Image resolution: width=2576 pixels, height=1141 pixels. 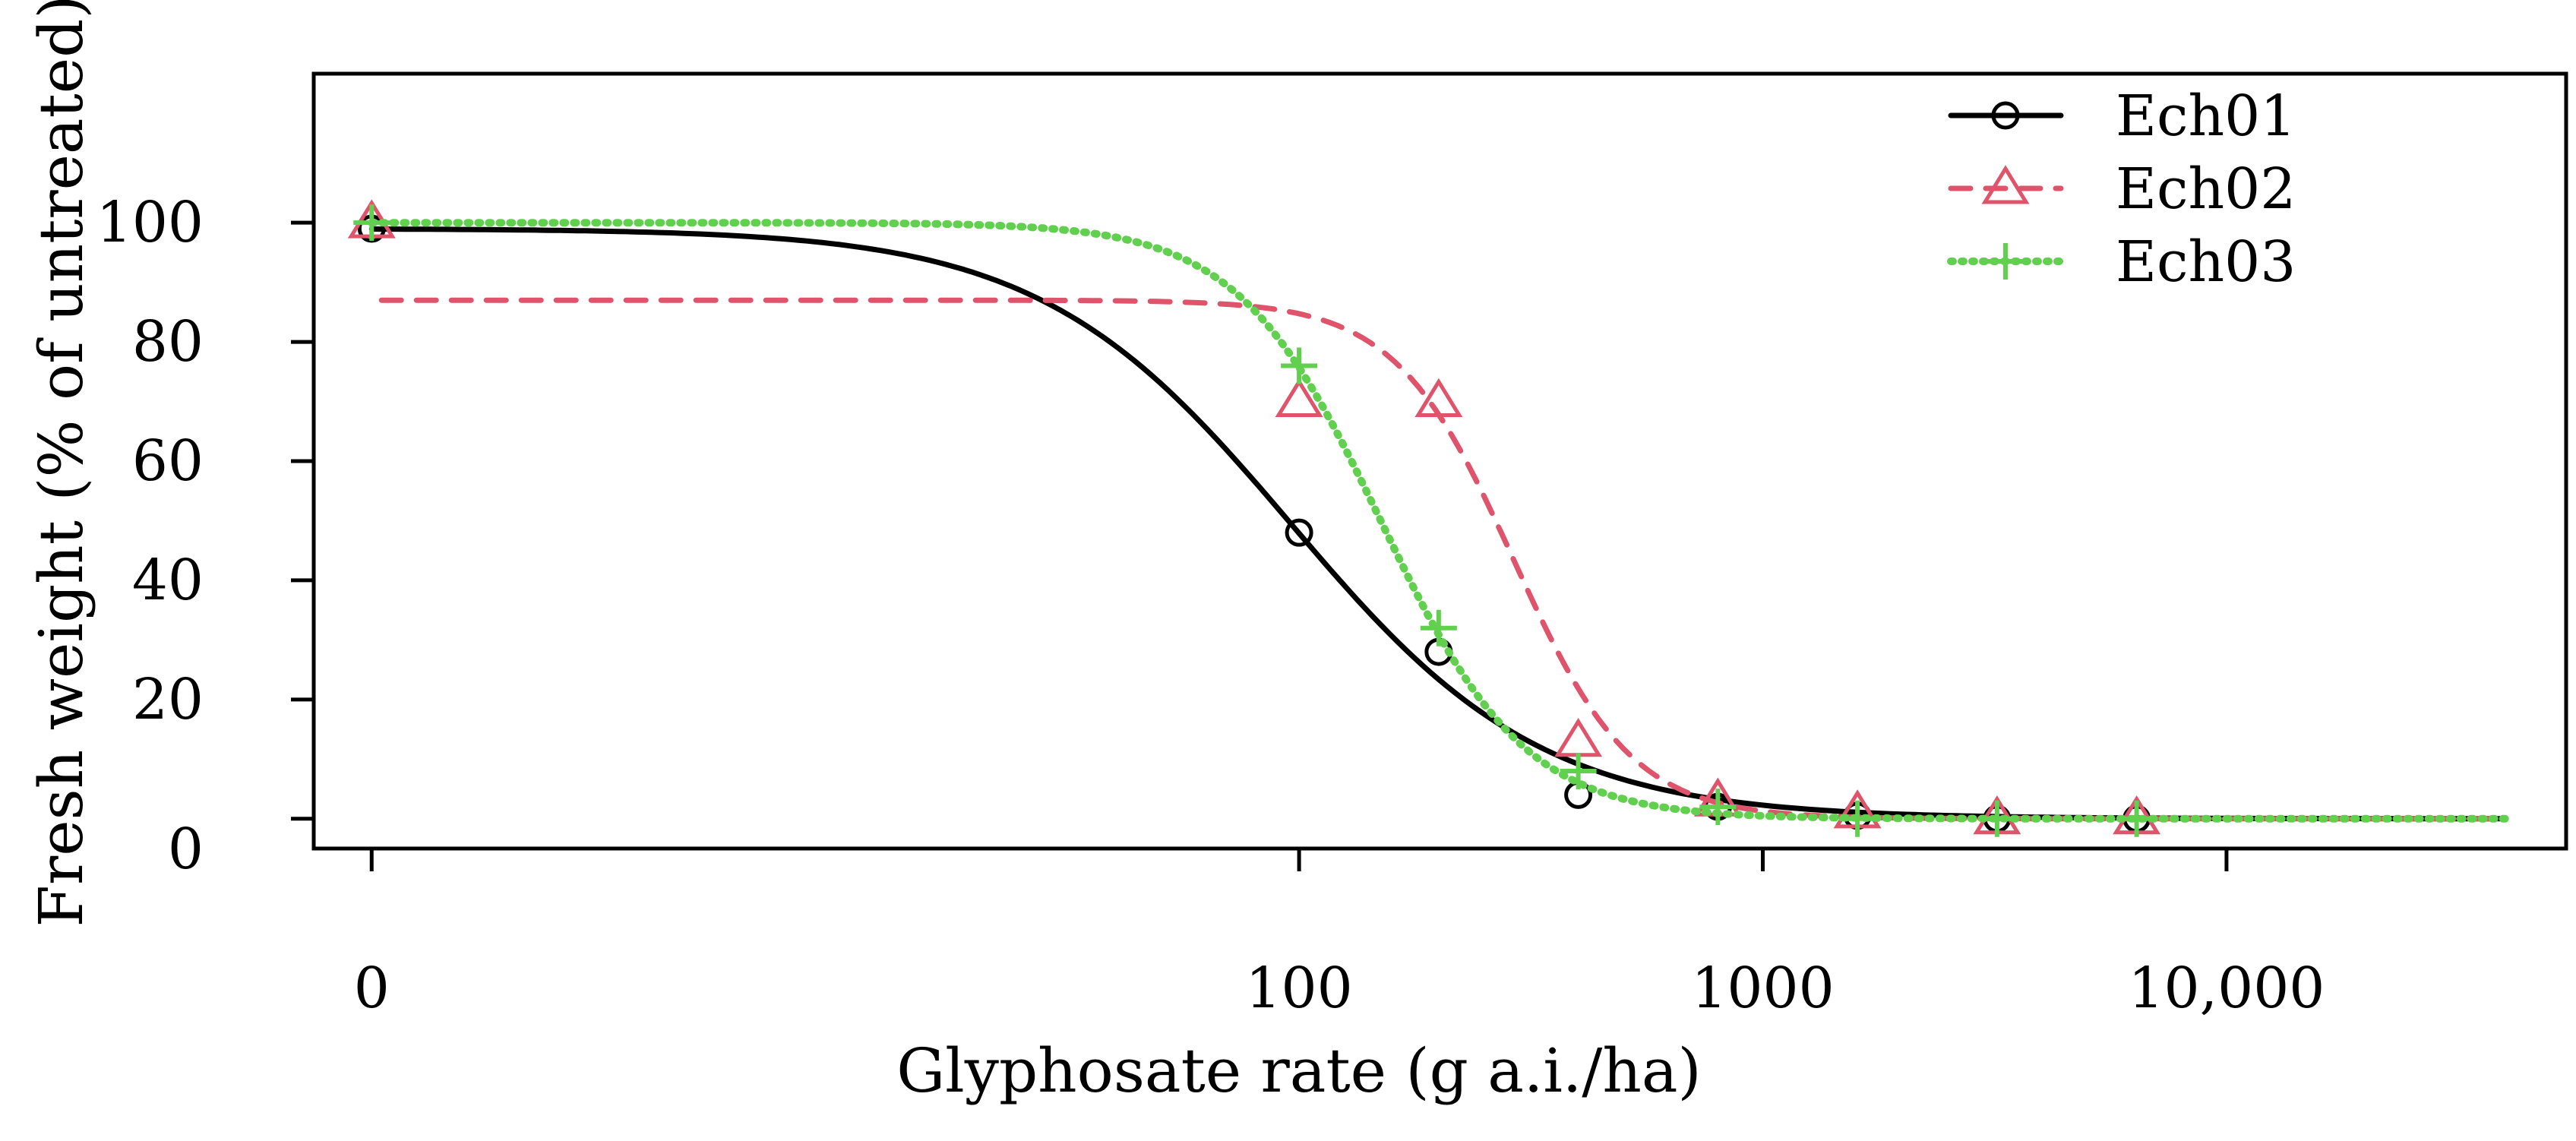 I want to click on legend-marker-ech02, so click(x=2005, y=184).